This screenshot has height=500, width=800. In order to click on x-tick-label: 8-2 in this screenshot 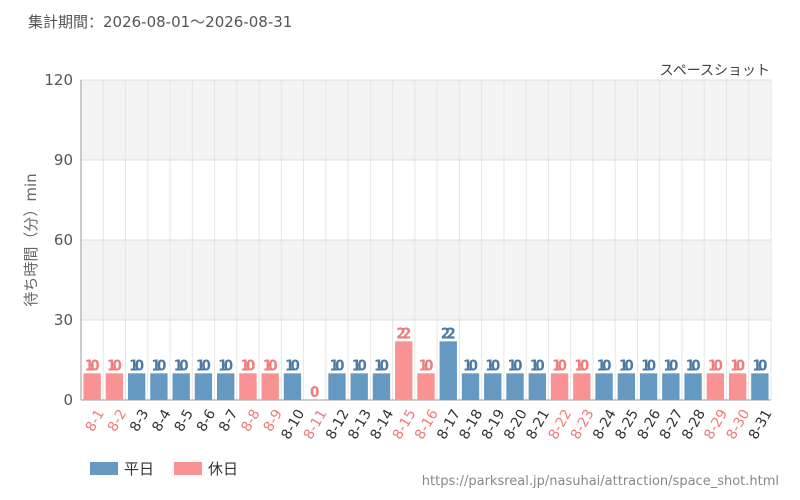, I will do `click(117, 421)`.